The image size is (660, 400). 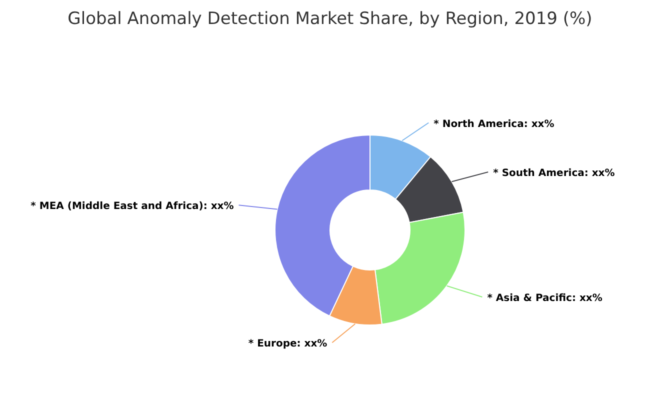 I want to click on slice-label: * Asia & Pacific: xx%, so click(x=544, y=298).